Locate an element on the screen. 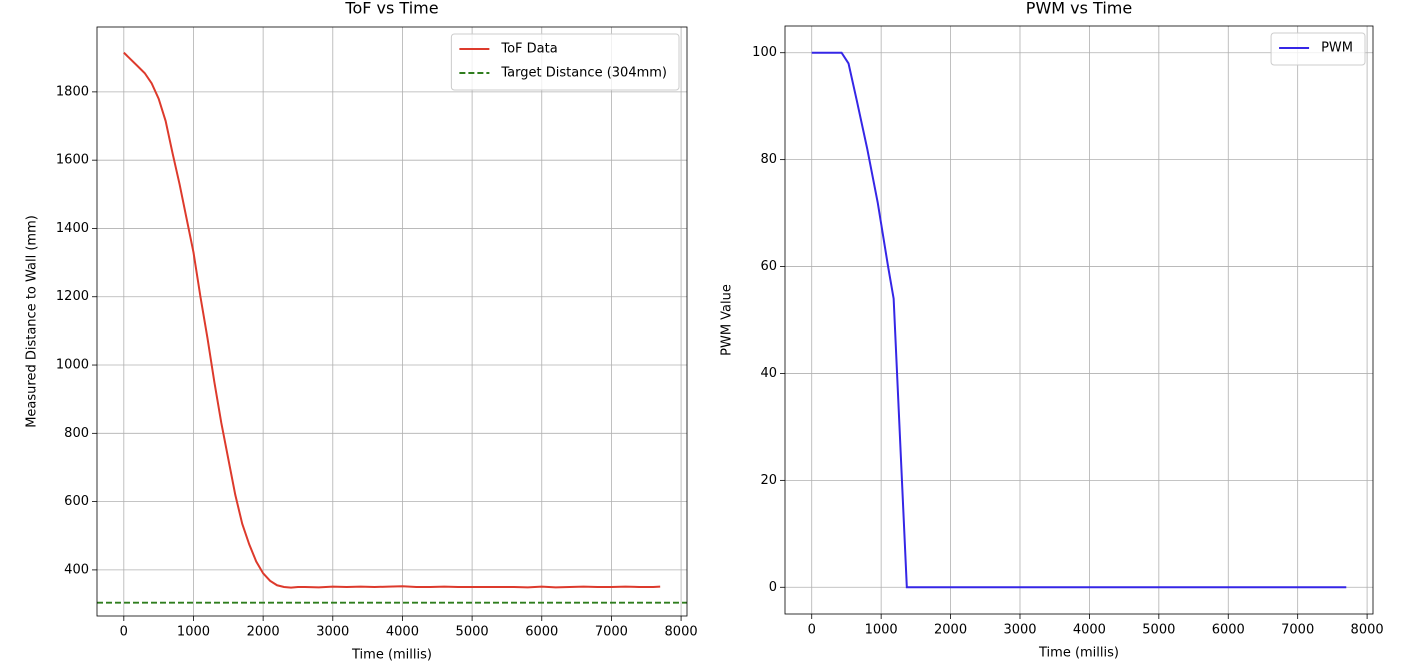 This screenshot has height=671, width=1405. y-tick-label: 80 is located at coordinates (768, 159).